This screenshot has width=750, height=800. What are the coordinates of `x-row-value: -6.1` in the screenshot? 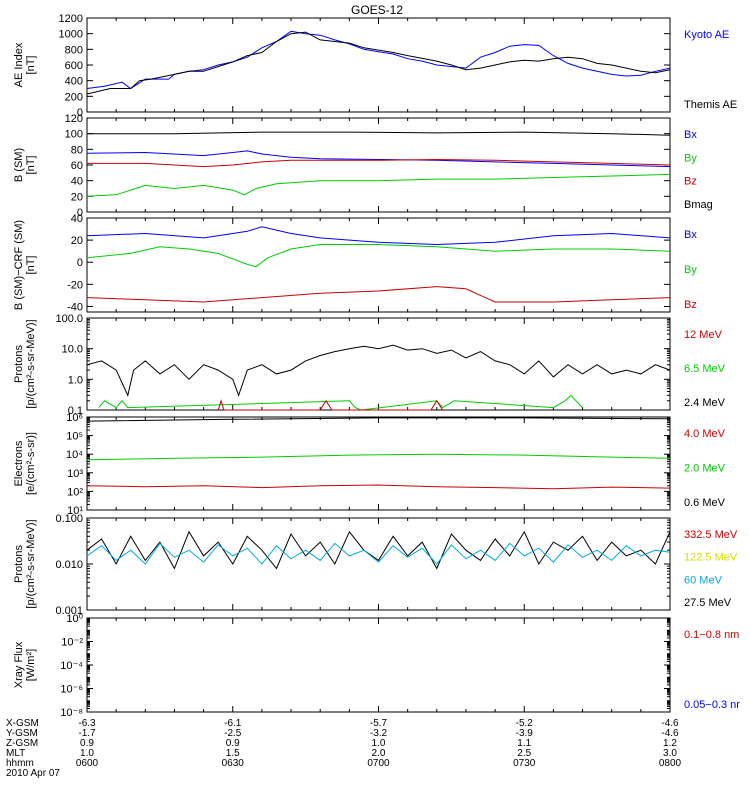 It's located at (233, 723).